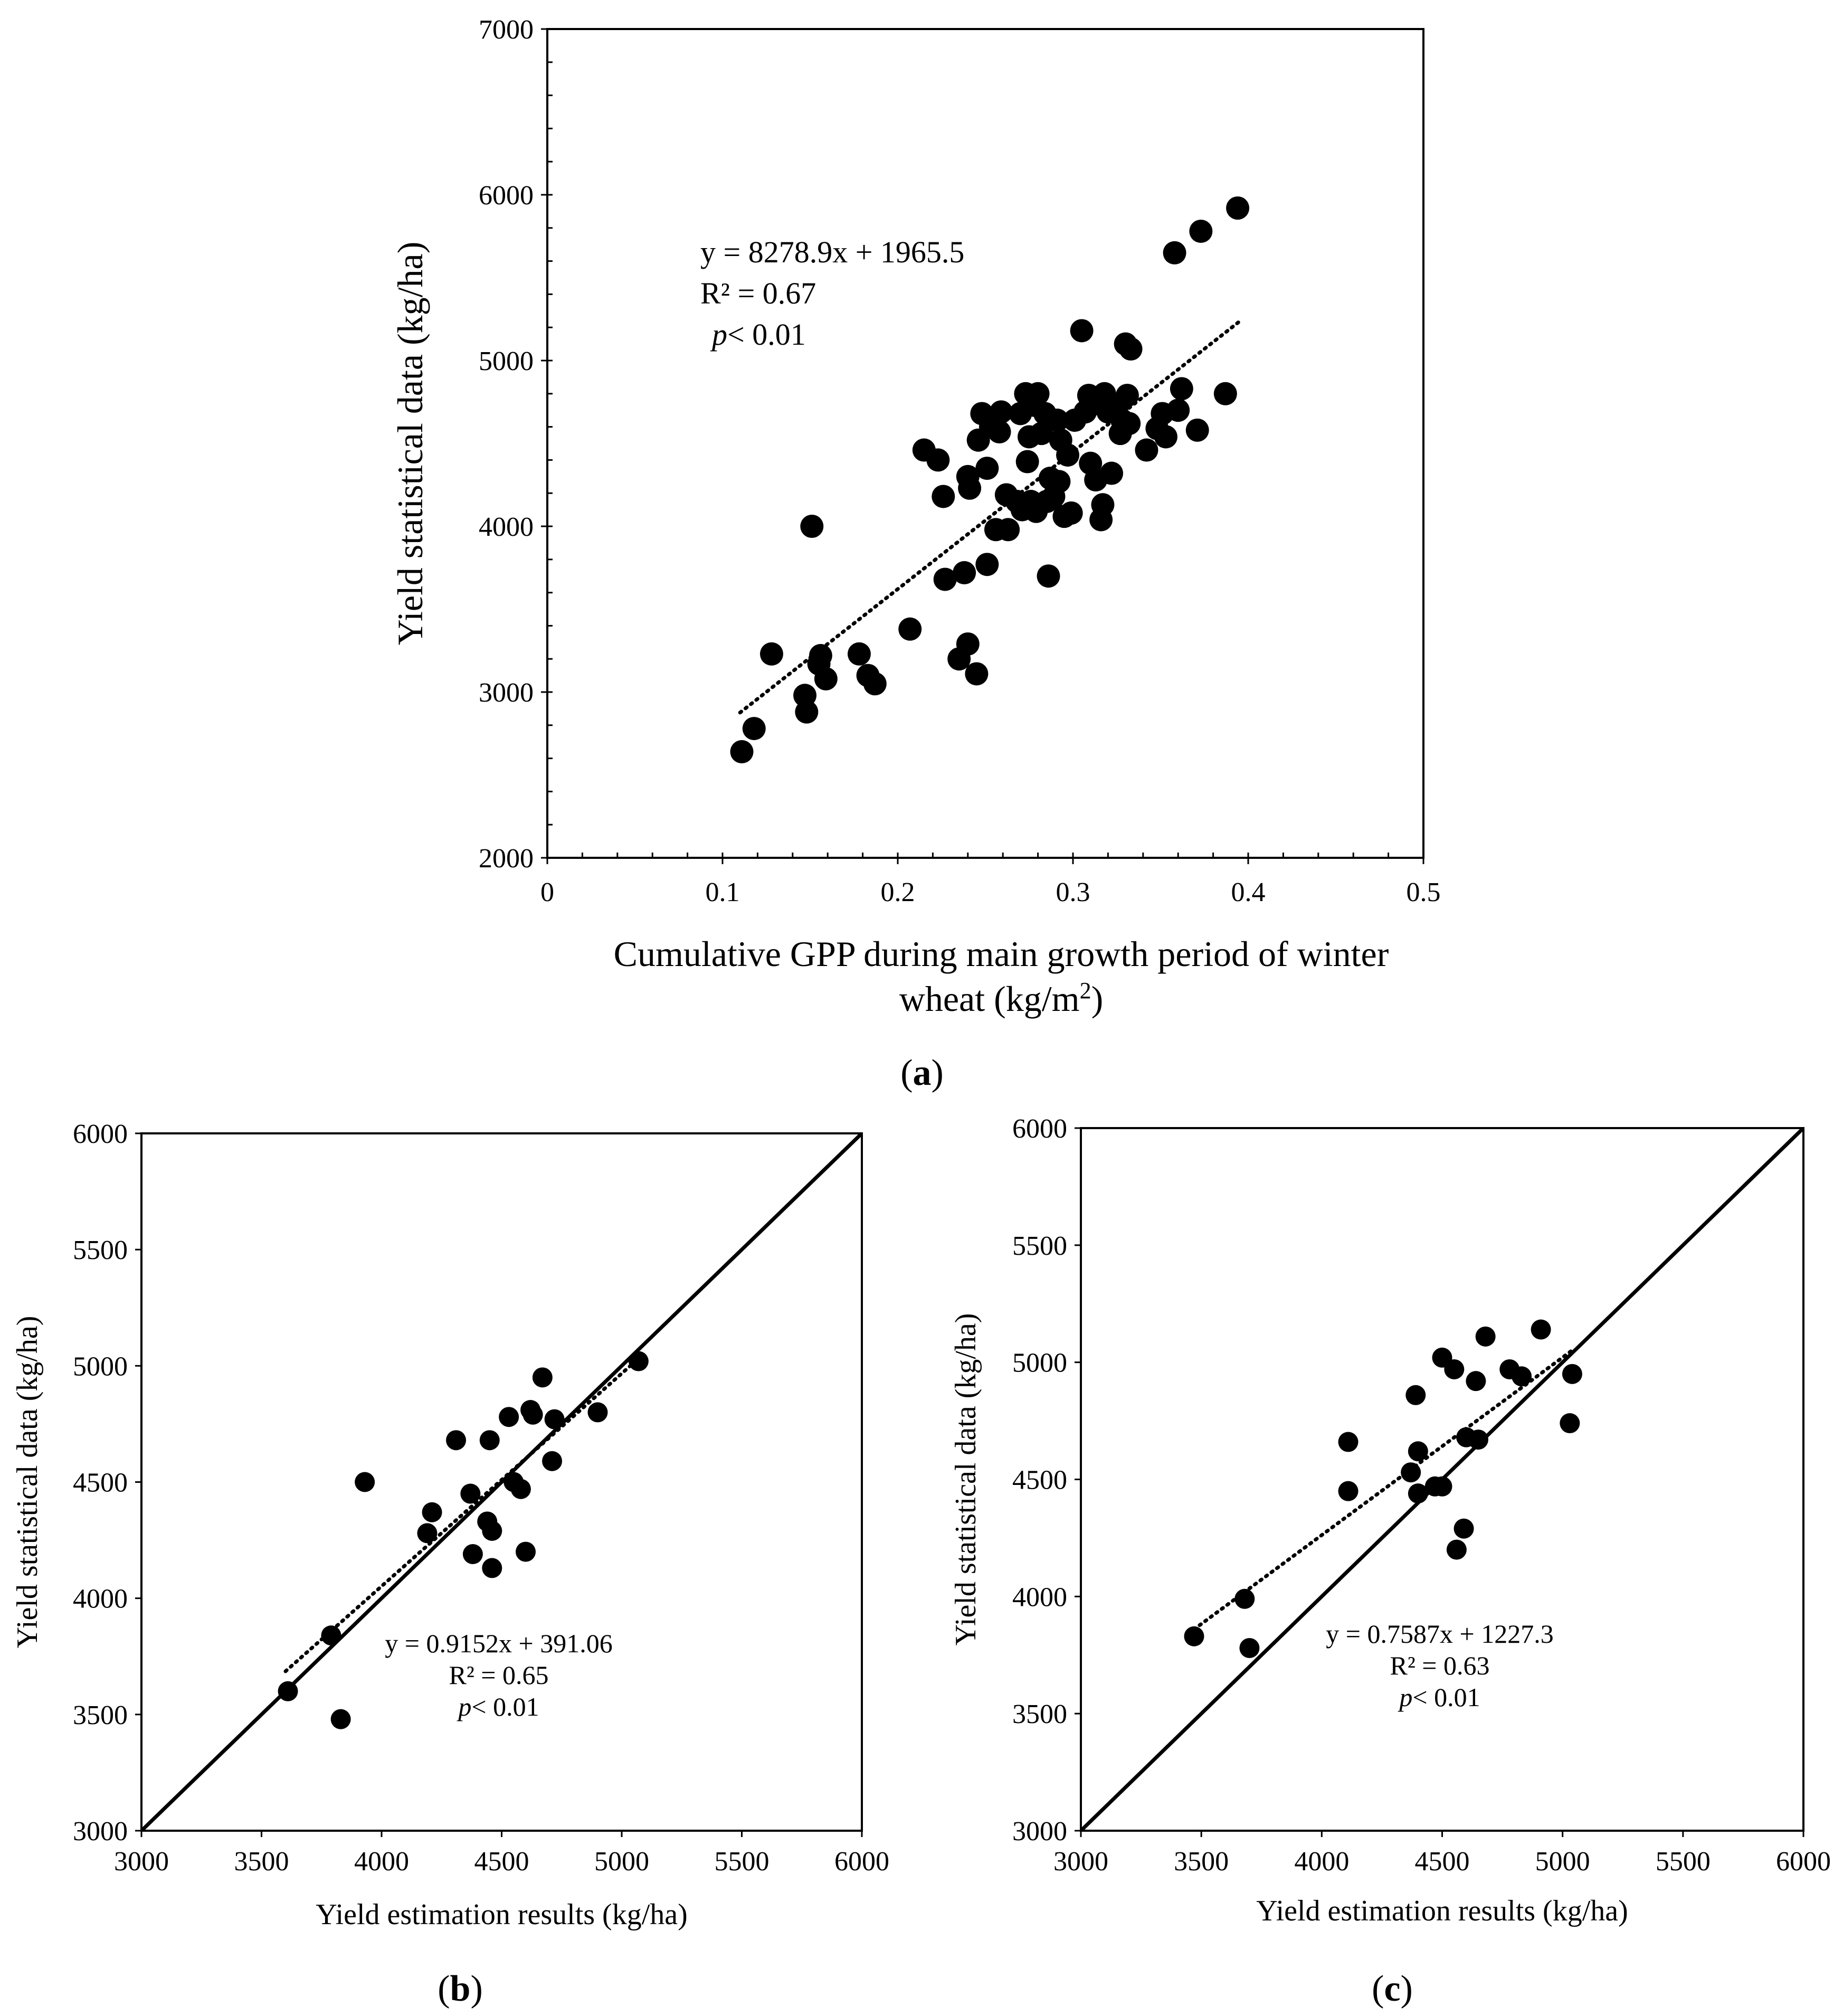  Describe the element at coordinates (547, 892) in the screenshot. I see `x-tick-label: 0` at that location.